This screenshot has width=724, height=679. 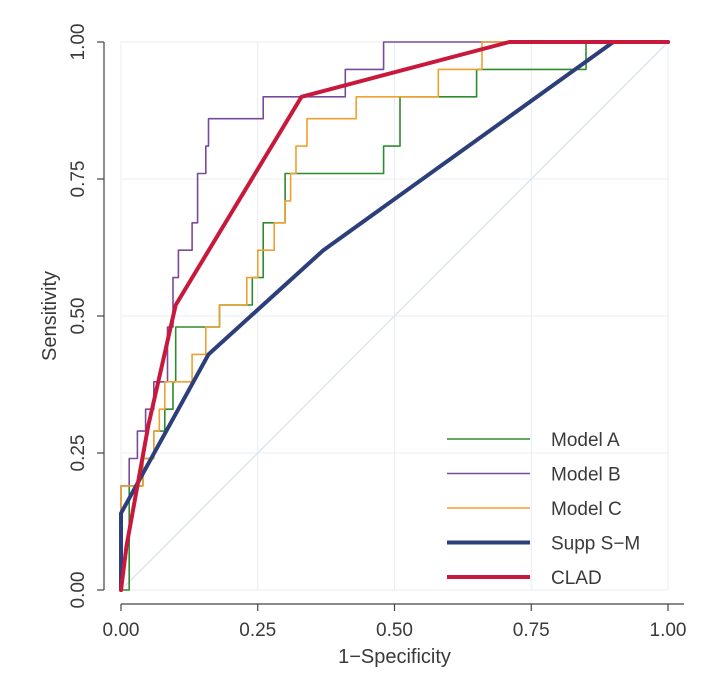 I want to click on legend-label-model-c: Model C, so click(x=586, y=509).